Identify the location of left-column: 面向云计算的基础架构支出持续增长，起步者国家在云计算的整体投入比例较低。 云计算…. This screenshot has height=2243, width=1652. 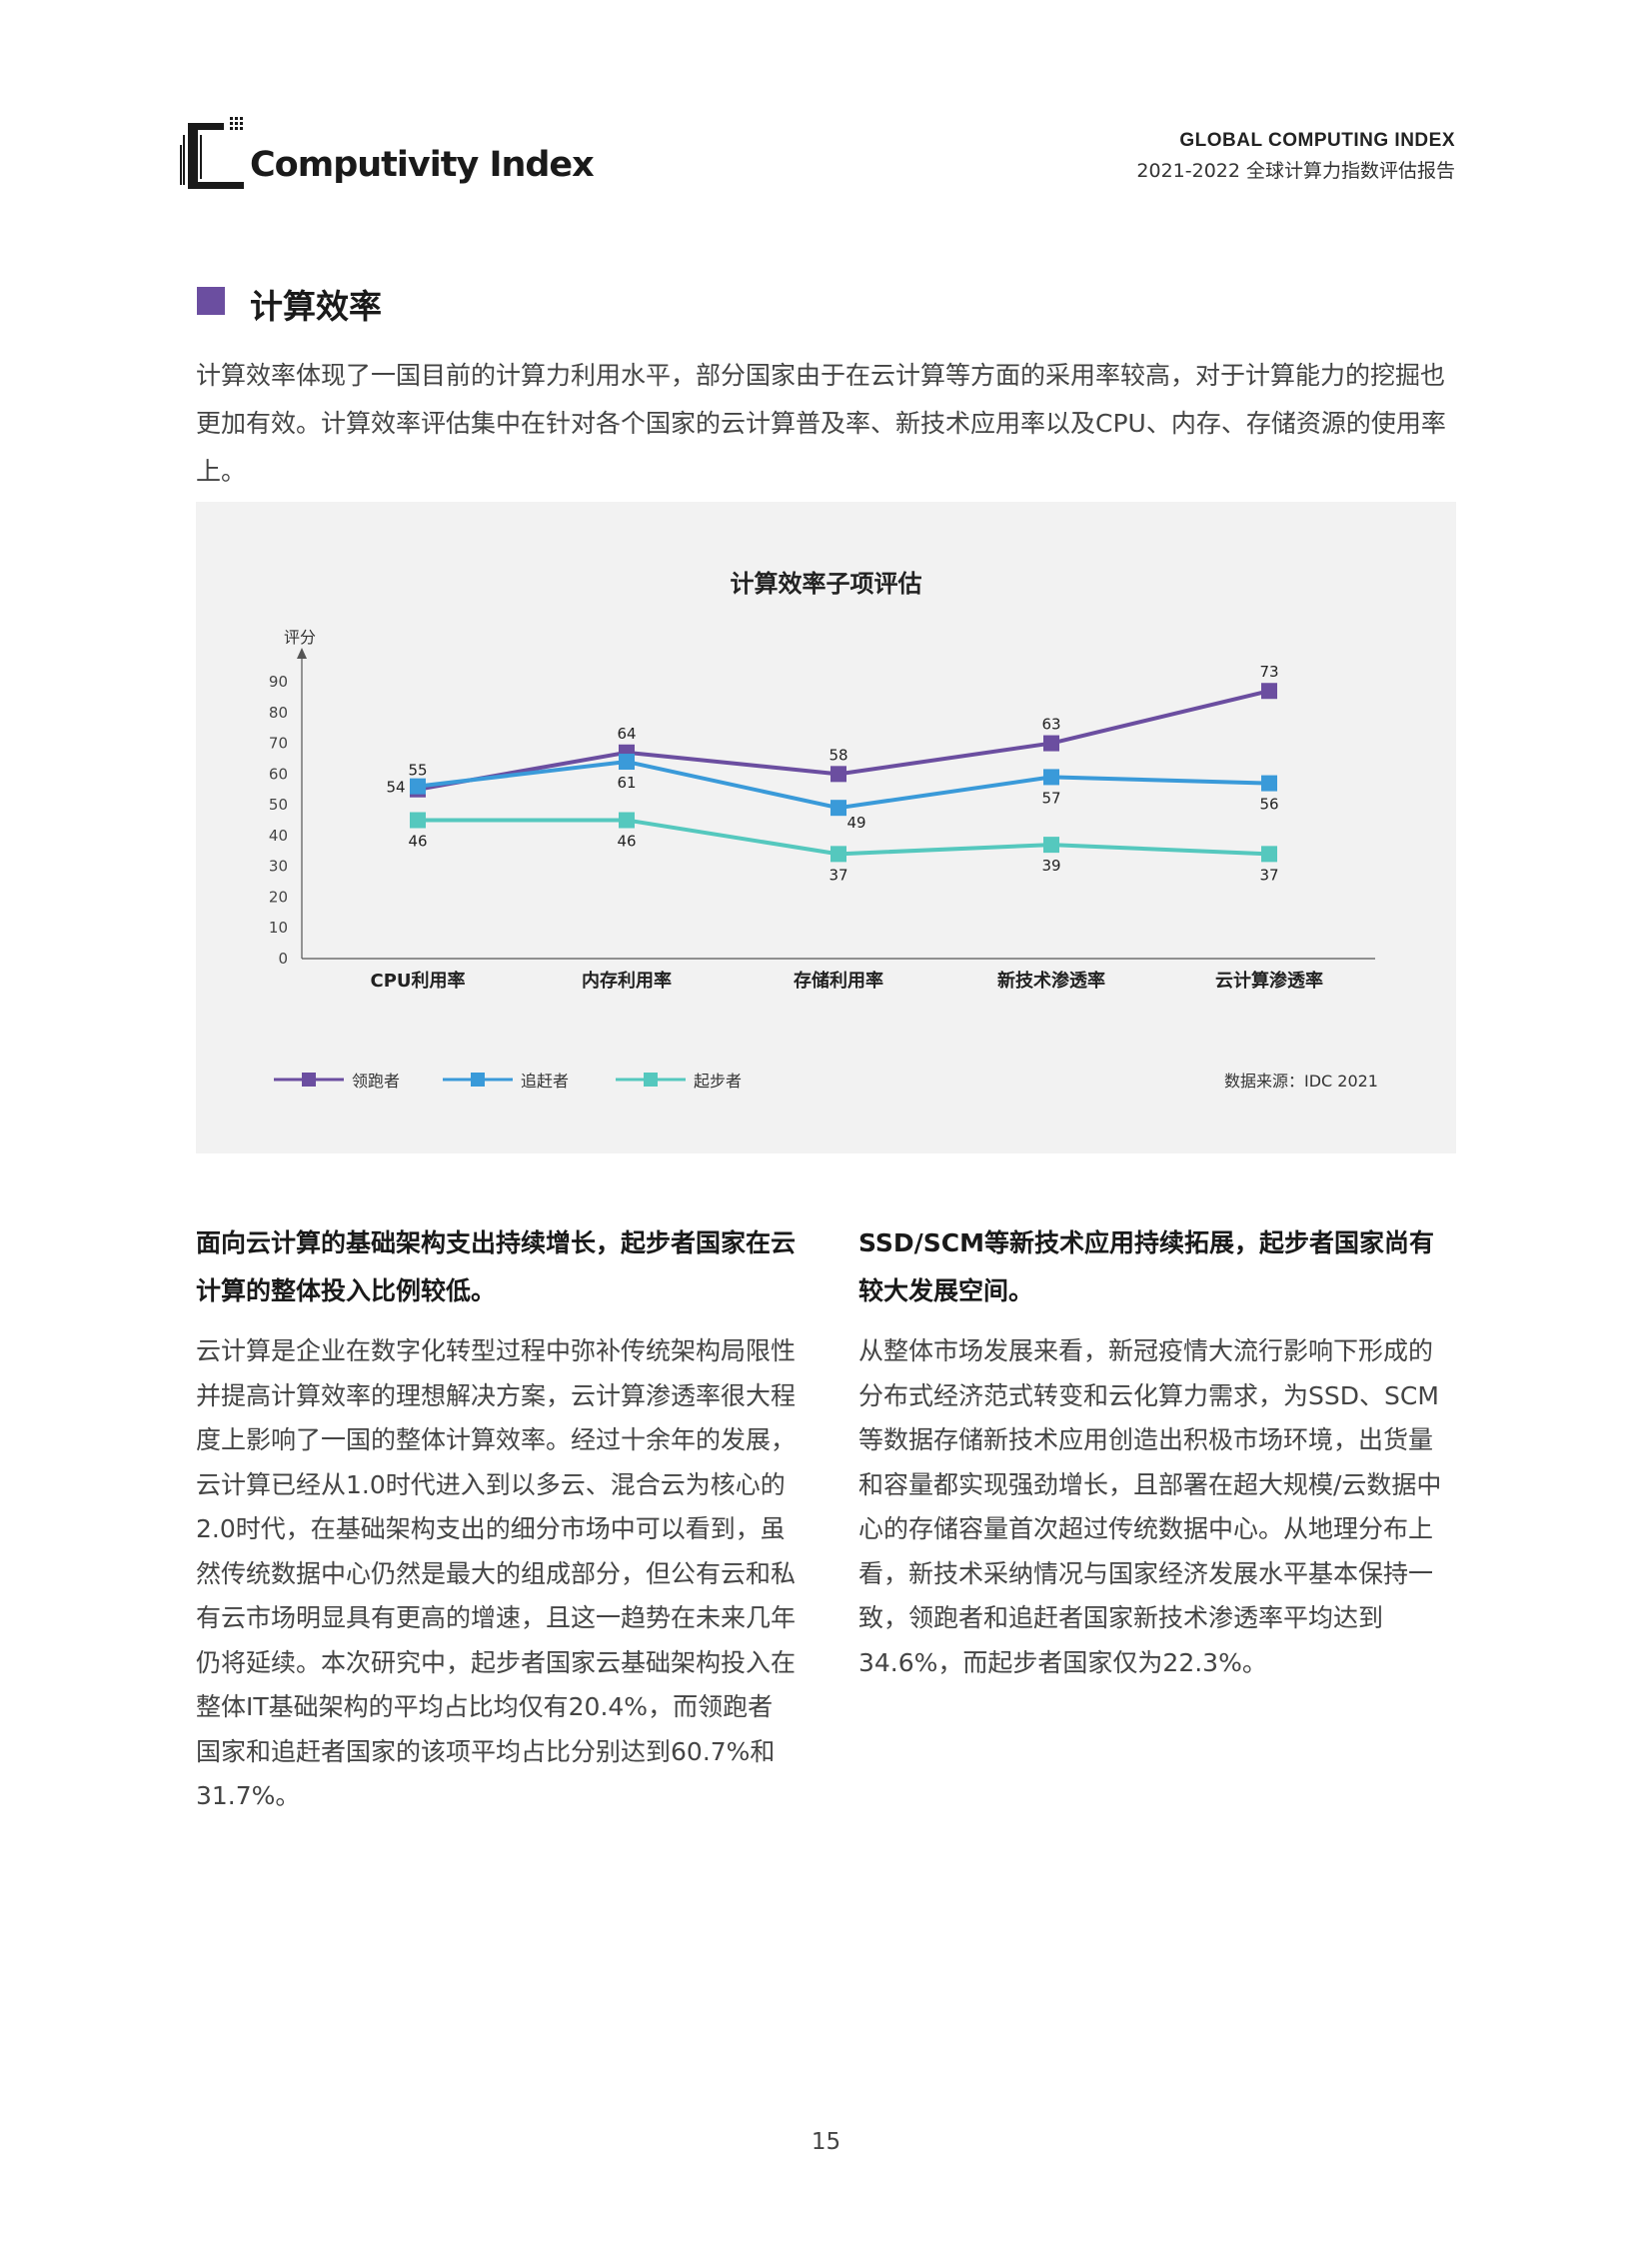
(496, 1519).